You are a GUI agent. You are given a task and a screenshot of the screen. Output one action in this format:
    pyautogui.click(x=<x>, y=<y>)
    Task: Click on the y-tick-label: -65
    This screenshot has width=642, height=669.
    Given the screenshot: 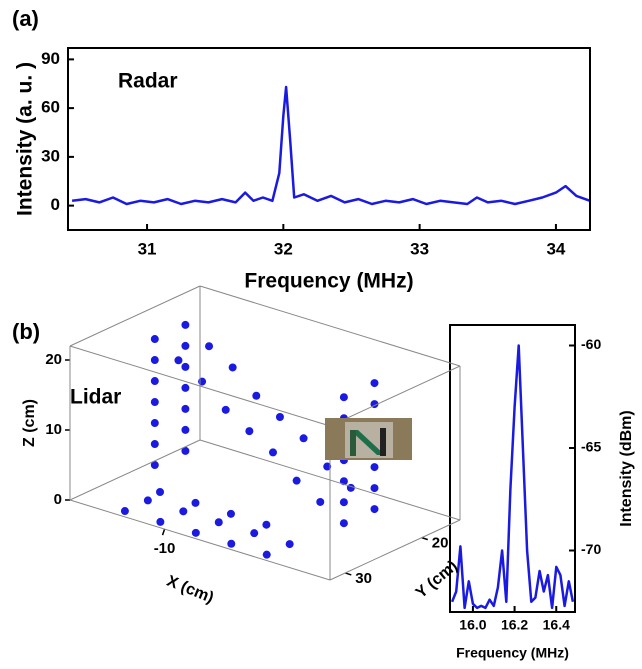 What is the action you would take?
    pyautogui.click(x=591, y=447)
    